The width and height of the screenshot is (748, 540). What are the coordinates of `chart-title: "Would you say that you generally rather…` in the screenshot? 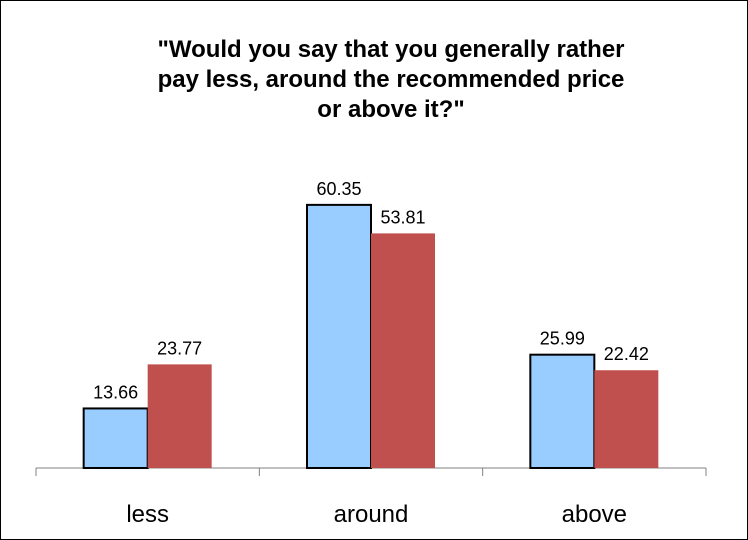 It's located at (391, 79).